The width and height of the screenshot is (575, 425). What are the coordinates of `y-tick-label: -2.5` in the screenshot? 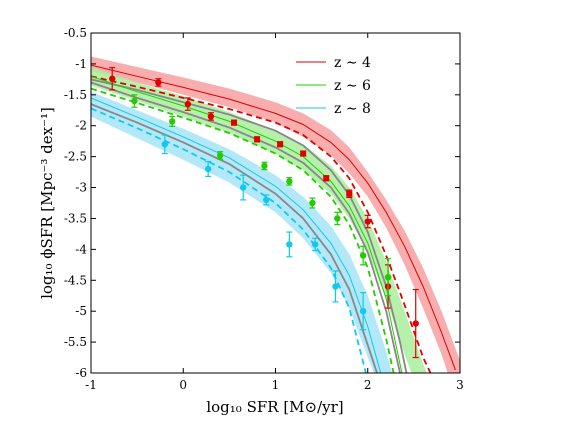 It's located at (75, 157).